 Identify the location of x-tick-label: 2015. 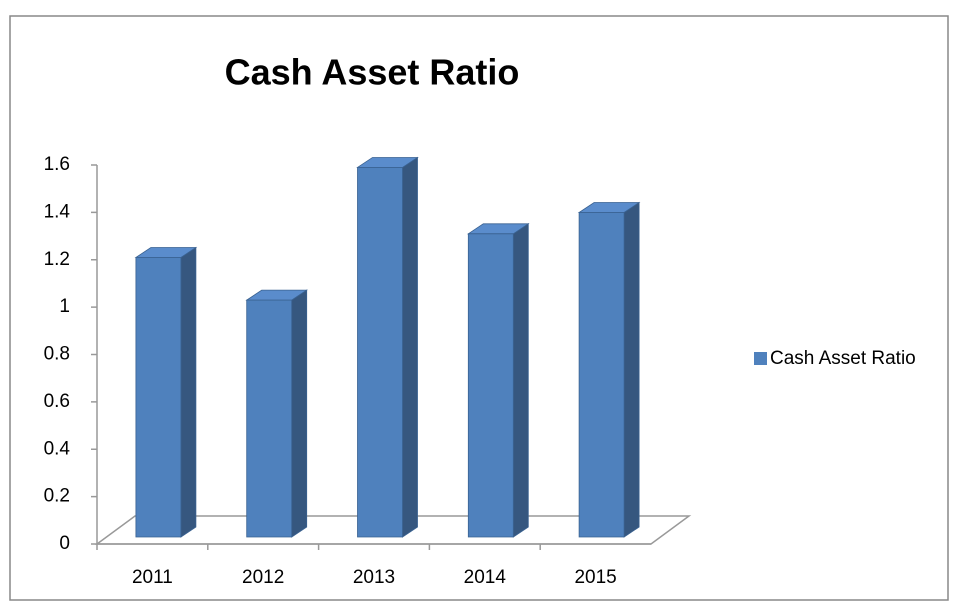
(595, 577).